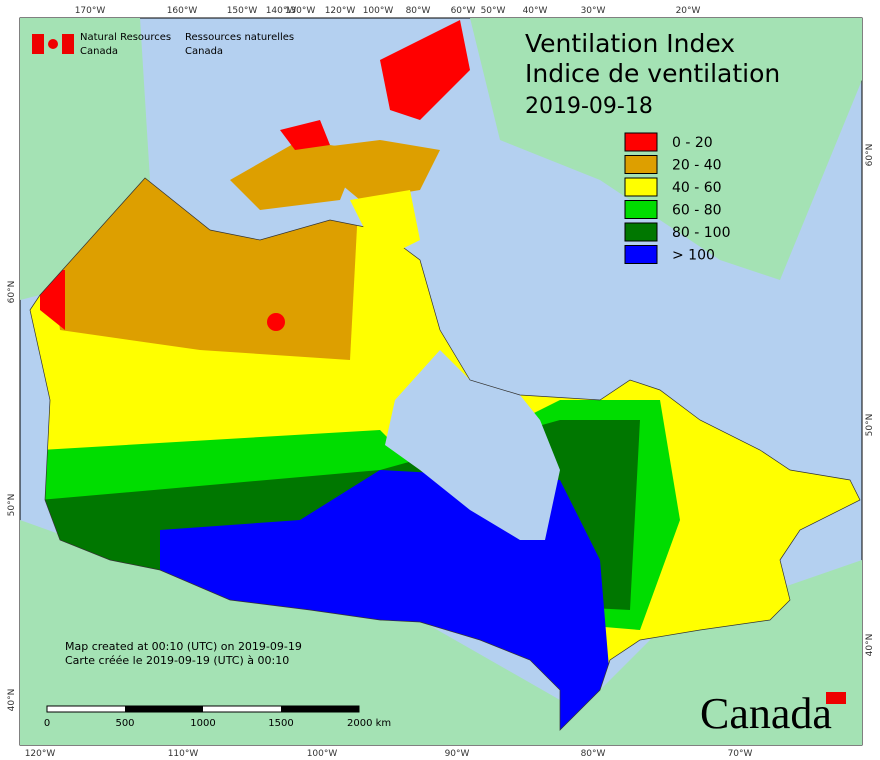  Describe the element at coordinates (740, 754) in the screenshot. I see `graticule-label: 70°W` at that location.